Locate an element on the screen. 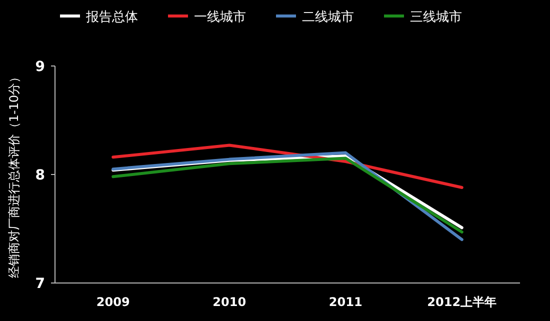 Image resolution: width=550 pixels, height=321 pixels. y-tick-label: 9 is located at coordinates (40, 67).